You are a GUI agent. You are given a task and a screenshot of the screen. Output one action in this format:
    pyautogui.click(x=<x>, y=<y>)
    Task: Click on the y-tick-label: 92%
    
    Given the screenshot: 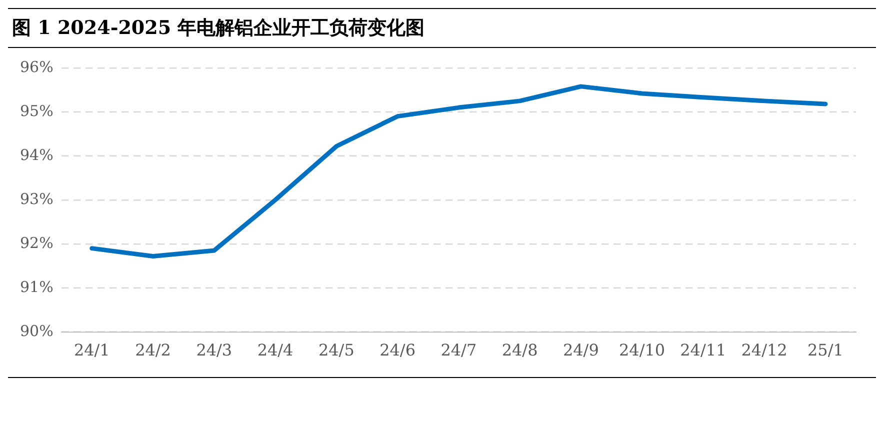 What is the action you would take?
    pyautogui.click(x=37, y=243)
    